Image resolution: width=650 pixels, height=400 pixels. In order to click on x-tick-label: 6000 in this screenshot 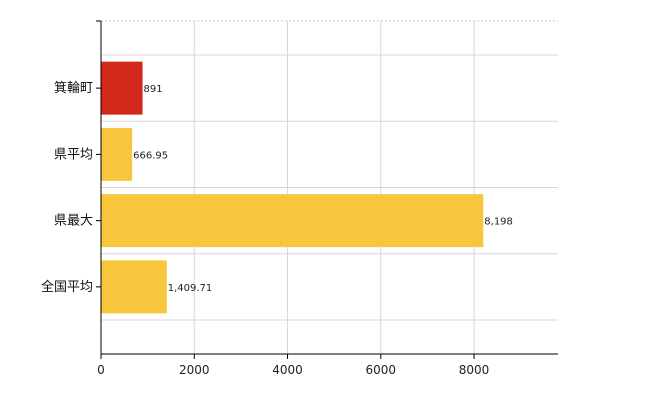, I will do `click(381, 370)`.